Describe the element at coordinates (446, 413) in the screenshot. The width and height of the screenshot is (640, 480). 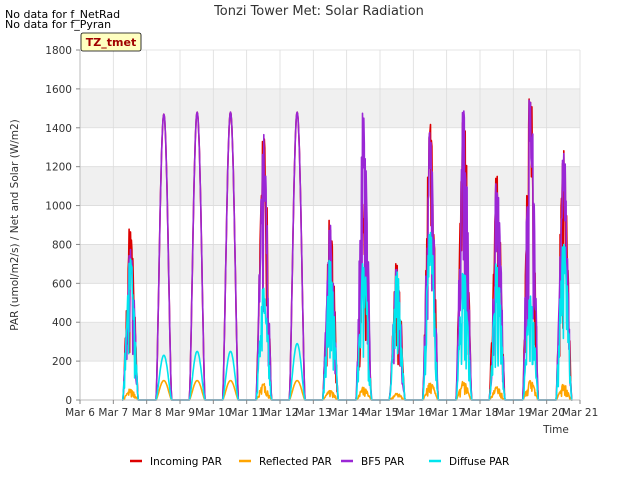
I see `x-tick-label: Mar 17` at that location.